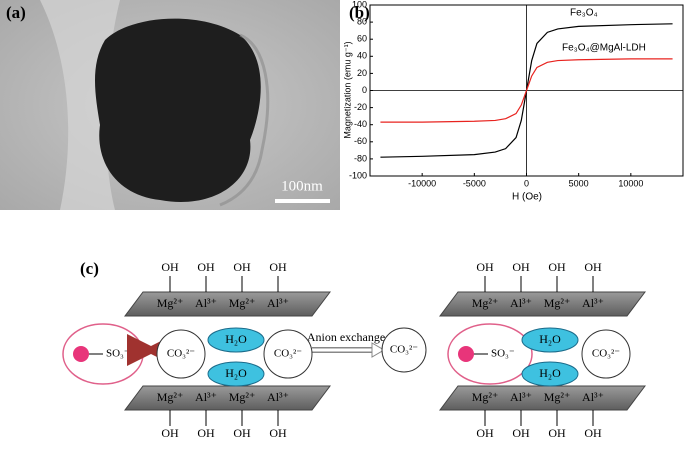  I want to click on x-tick-label: -10000, so click(422, 183).